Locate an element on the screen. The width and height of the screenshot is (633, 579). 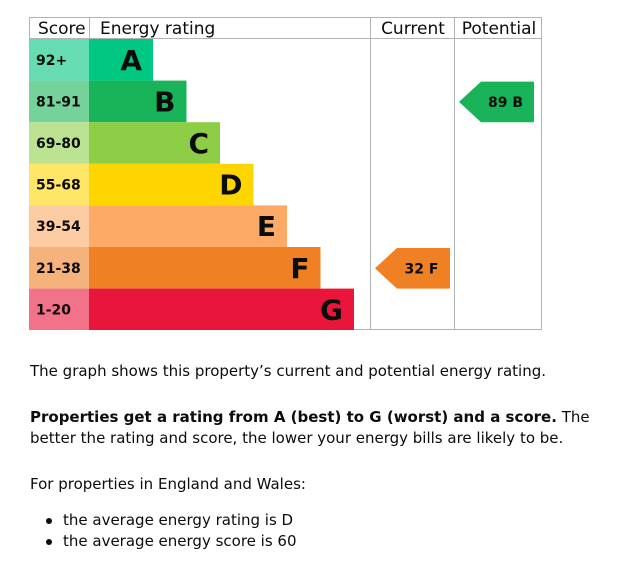
current-arrow-shape is located at coordinates (412, 268).